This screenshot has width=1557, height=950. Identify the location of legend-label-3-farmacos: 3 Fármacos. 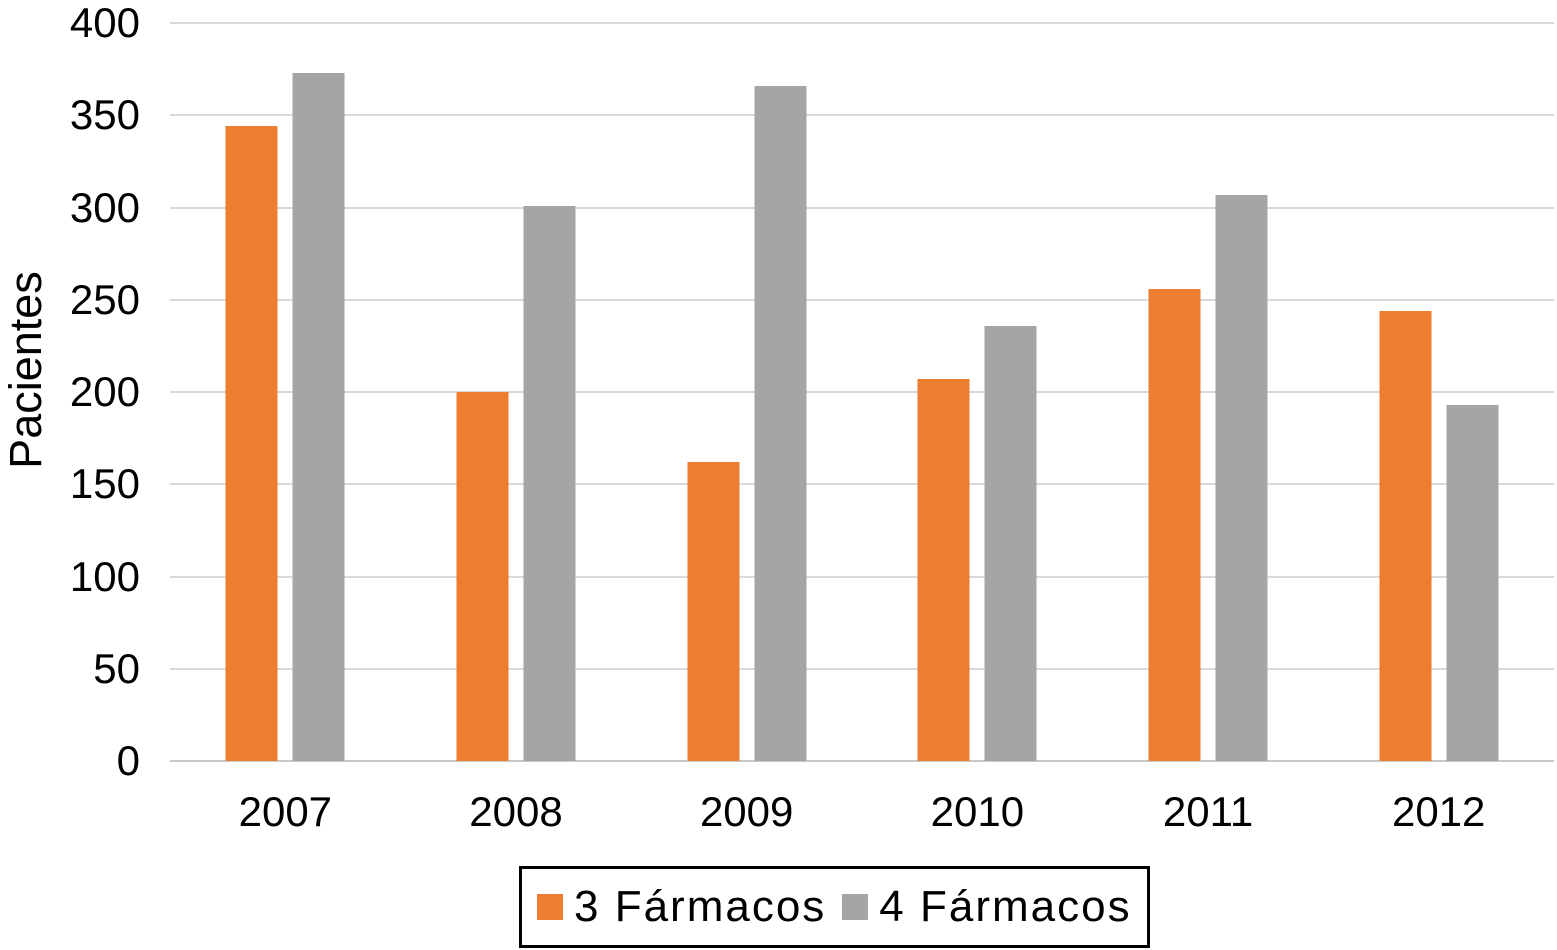
(700, 906).